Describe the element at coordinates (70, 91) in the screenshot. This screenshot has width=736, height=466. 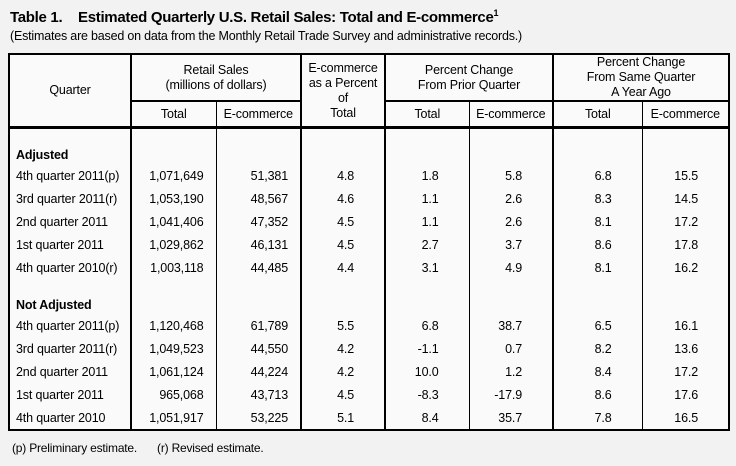
I see `header-quarter: Quarter` at that location.